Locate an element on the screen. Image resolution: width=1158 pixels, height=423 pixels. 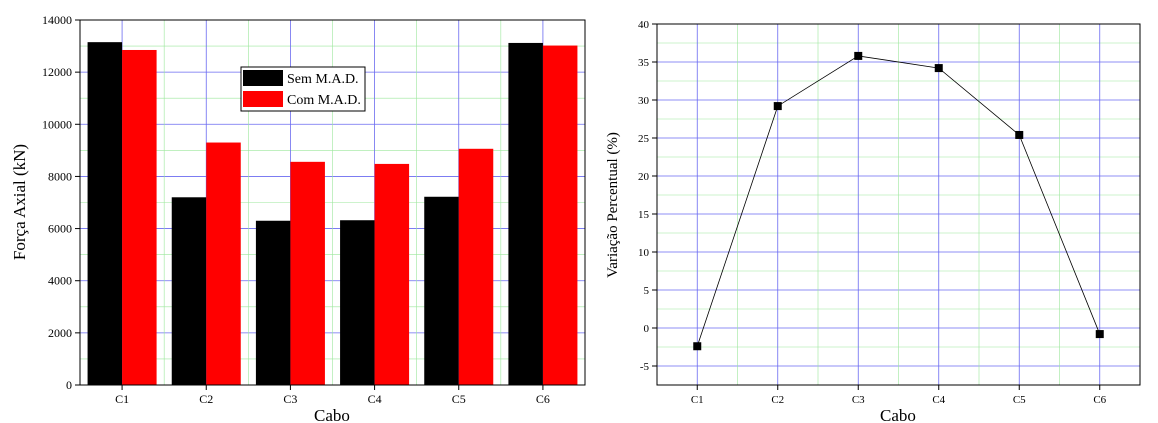
bar-sem-c6 is located at coordinates (525, 213).